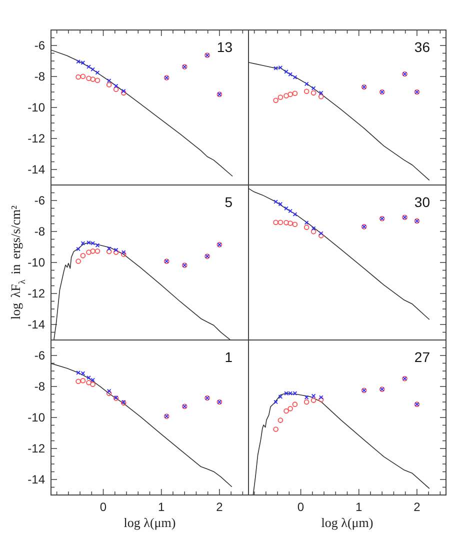  Describe the element at coordinates (422, 47) in the screenshot. I see `text: 36` at that location.